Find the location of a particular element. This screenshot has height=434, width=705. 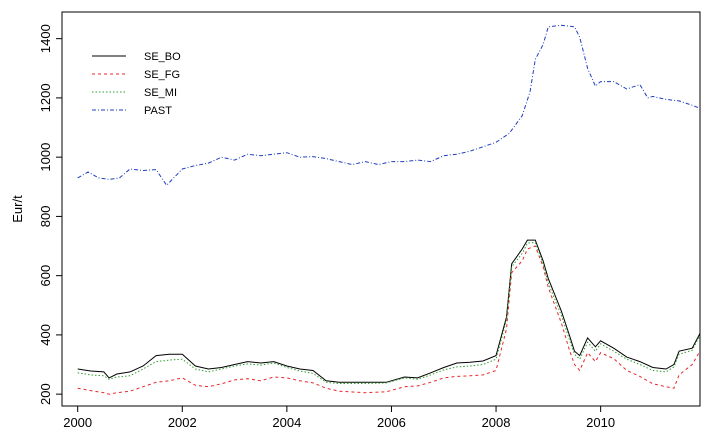

y-tick-label: 1000 is located at coordinates (45, 157).